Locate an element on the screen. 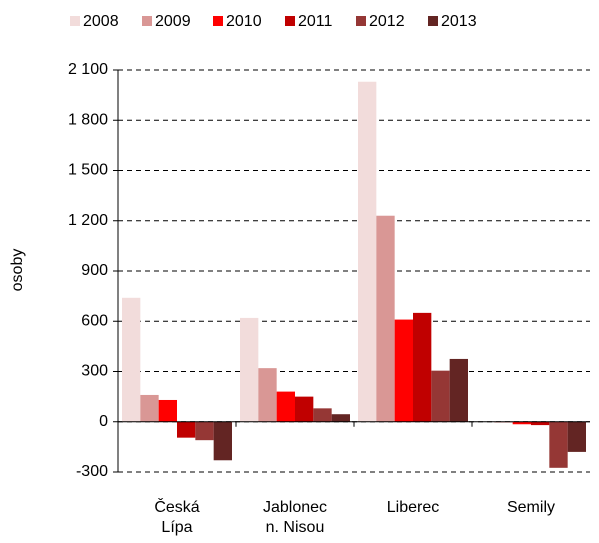 This screenshot has width=599, height=543. y-tick-label: 900 is located at coordinates (94, 270).